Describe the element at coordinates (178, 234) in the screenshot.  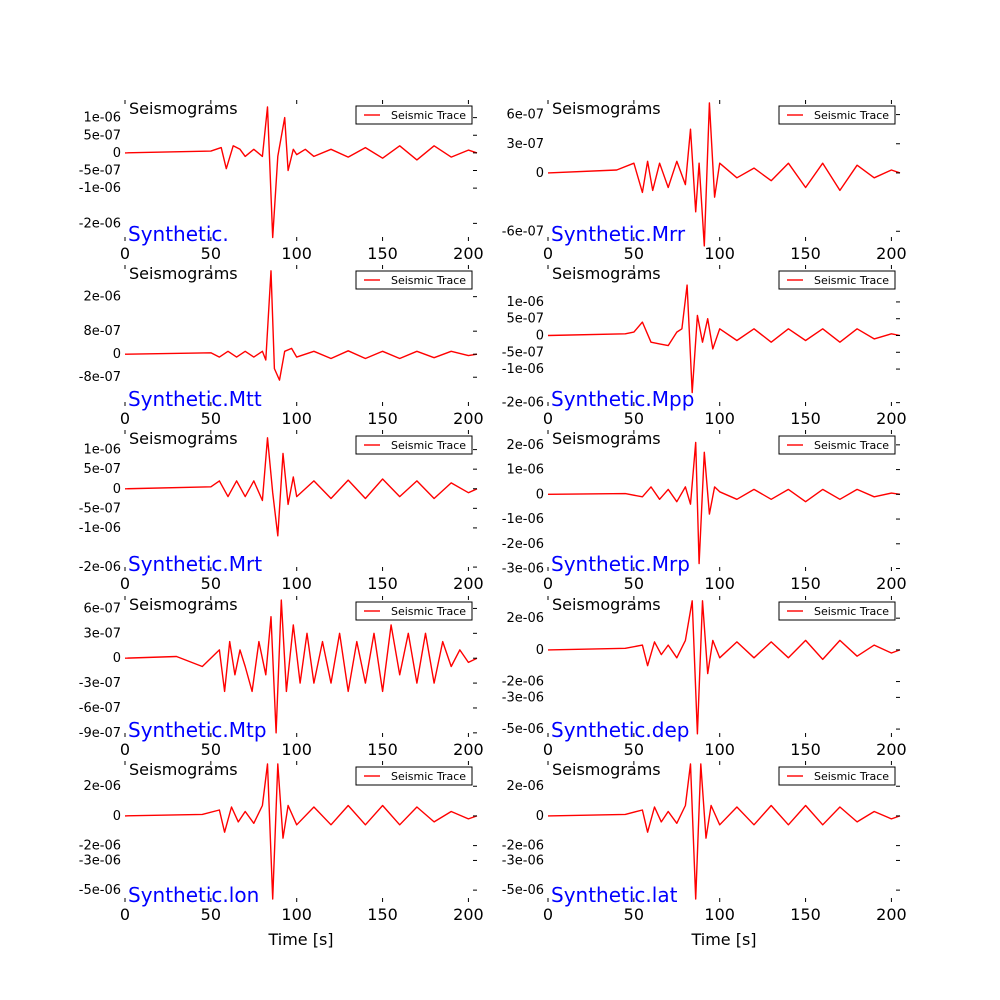
I see `synthetic-name: Synthetic.` at that location.